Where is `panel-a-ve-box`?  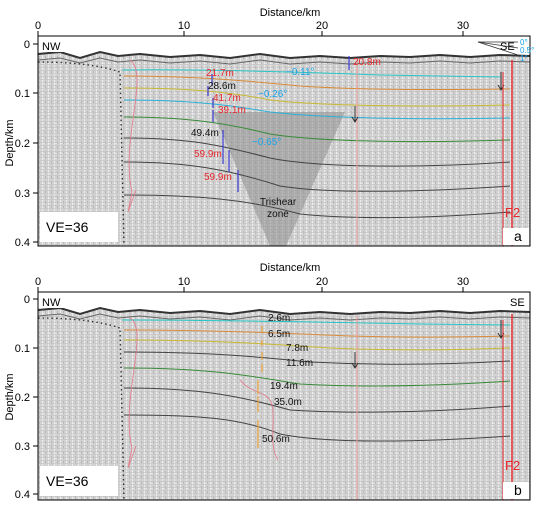
panel-a-ve-box is located at coordinates (79, 227).